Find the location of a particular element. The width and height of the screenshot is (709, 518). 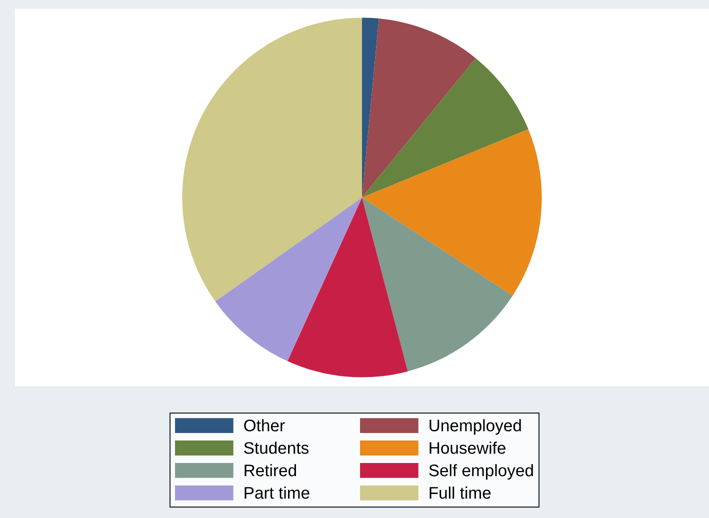

legend-label: Unemployed is located at coordinates (475, 427).